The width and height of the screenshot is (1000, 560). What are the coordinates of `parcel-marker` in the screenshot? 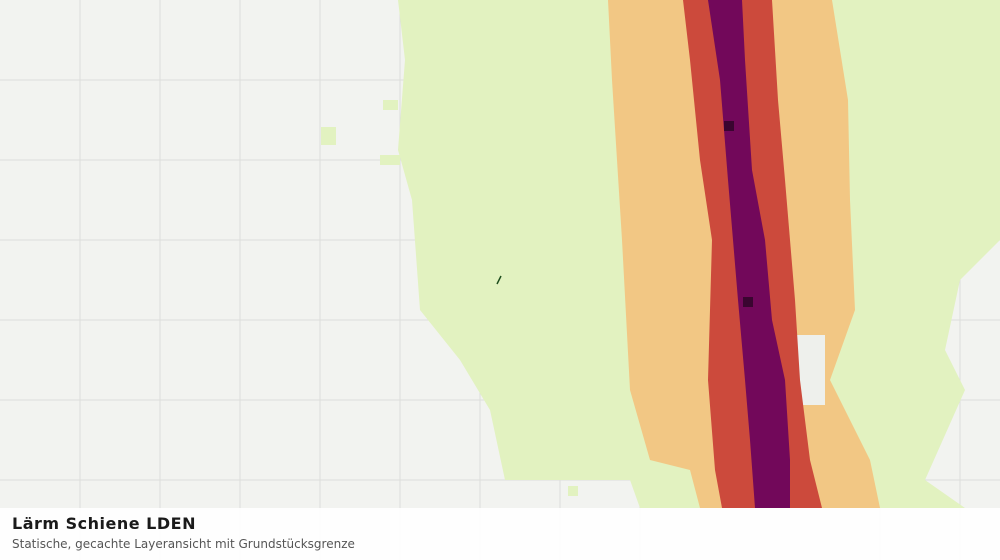 It's located at (499, 280).